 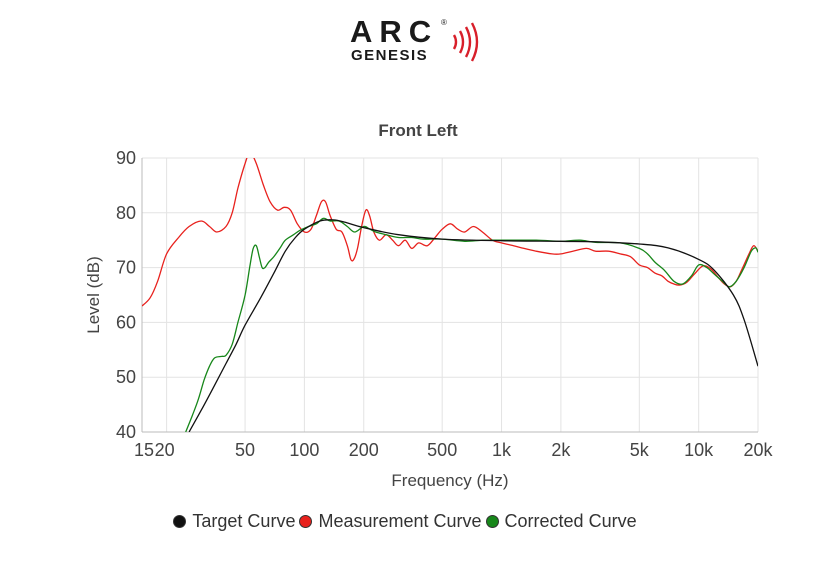 I want to click on x-axis-label: Frequency (Hz), so click(x=449, y=480).